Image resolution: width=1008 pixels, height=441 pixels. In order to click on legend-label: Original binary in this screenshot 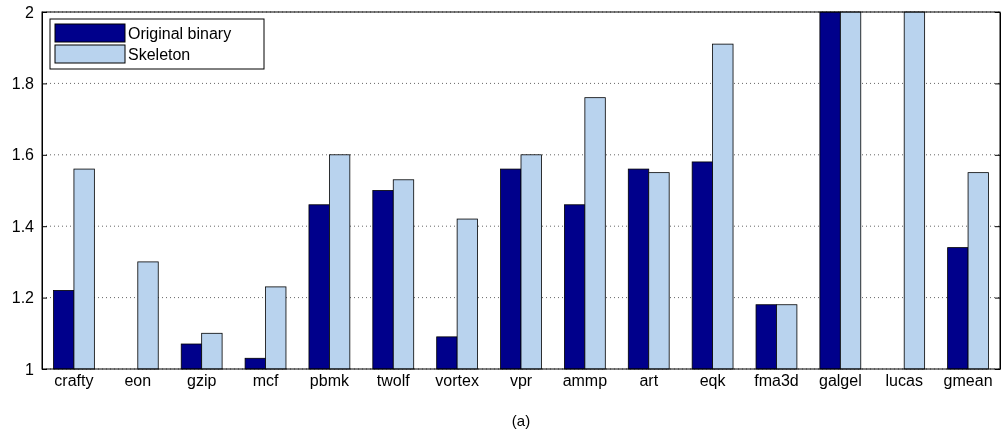, I will do `click(180, 33)`.